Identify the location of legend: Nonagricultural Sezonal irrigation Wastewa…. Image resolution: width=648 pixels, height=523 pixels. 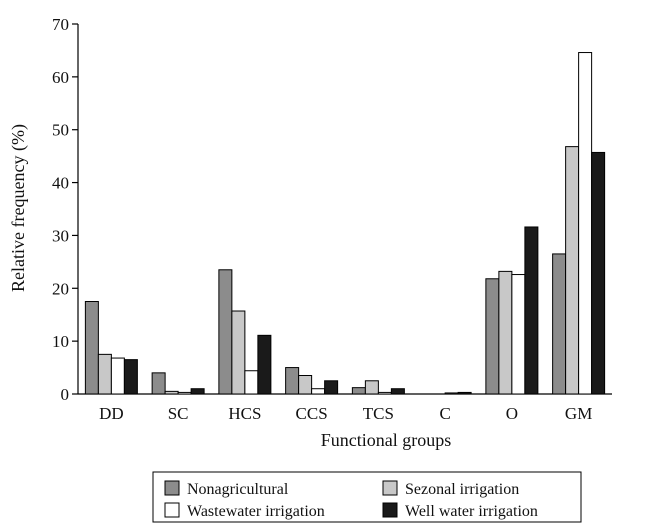
(367, 497).